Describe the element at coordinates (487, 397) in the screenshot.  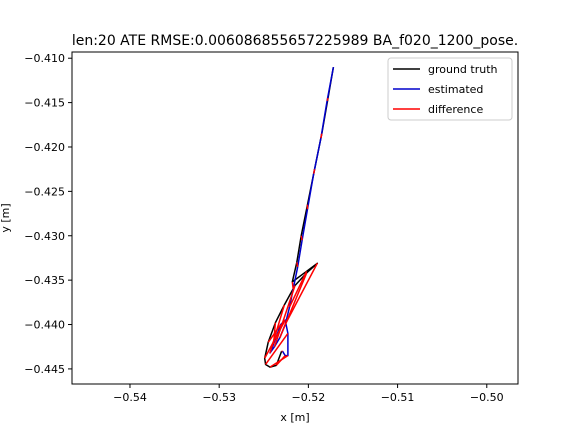
I see `x-tick-label: −0.50` at that location.